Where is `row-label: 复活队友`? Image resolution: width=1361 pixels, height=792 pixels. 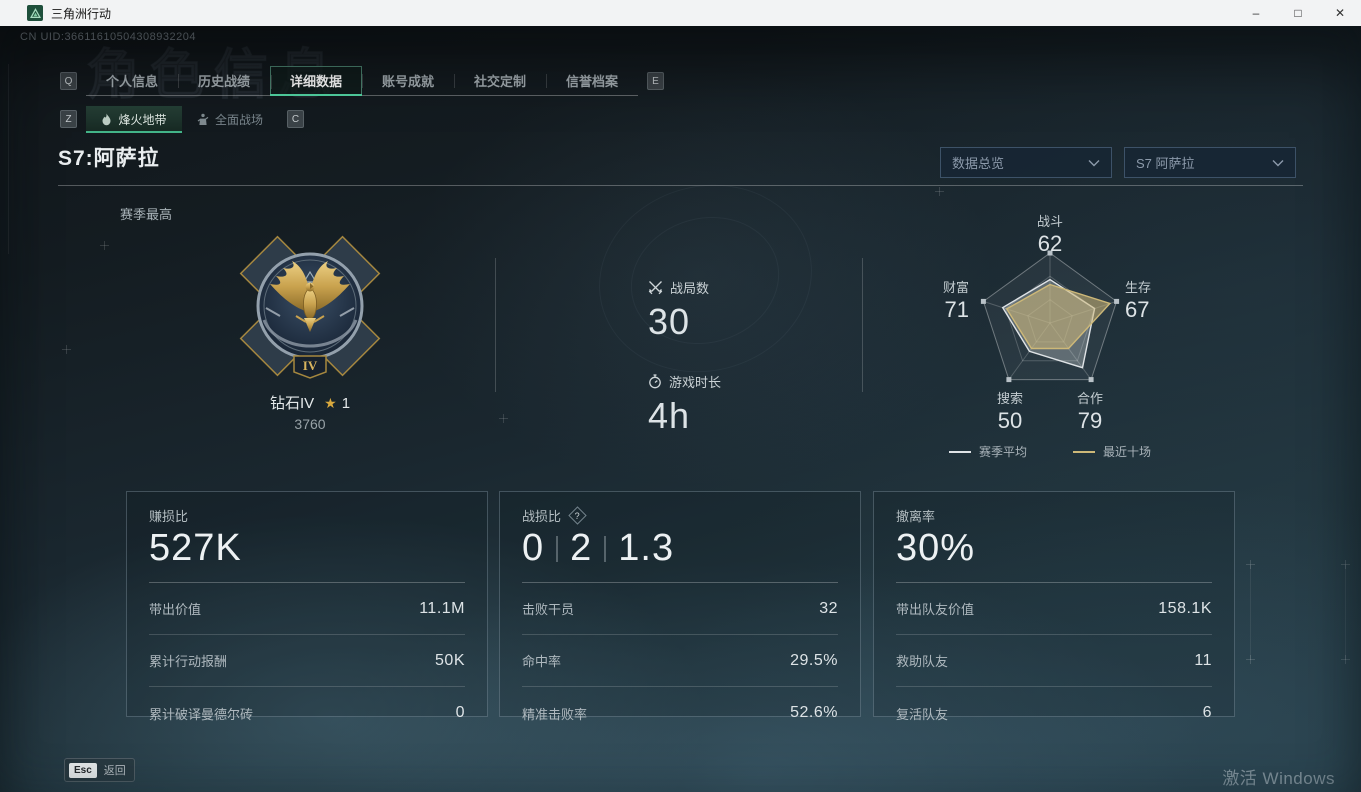 row-label: 复活队友 is located at coordinates (922, 714).